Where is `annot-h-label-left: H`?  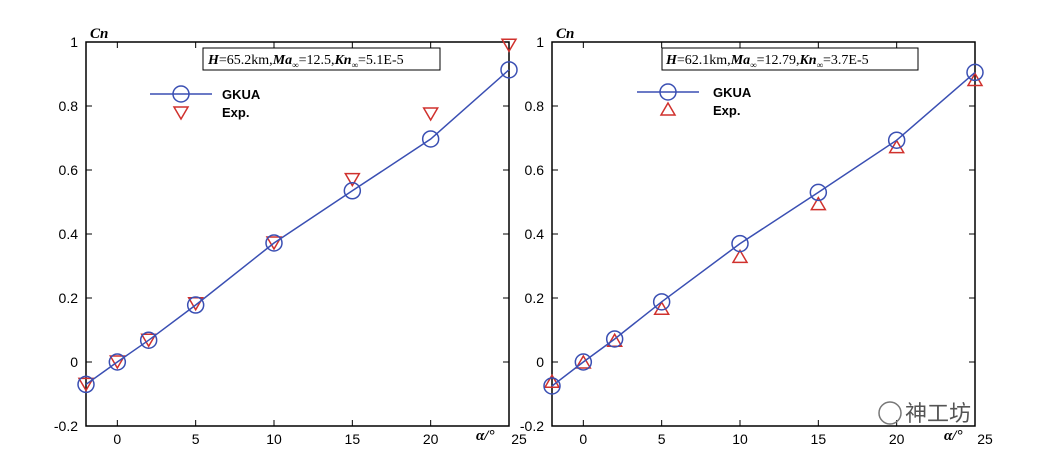 annot-h-label-left: H is located at coordinates (213, 60).